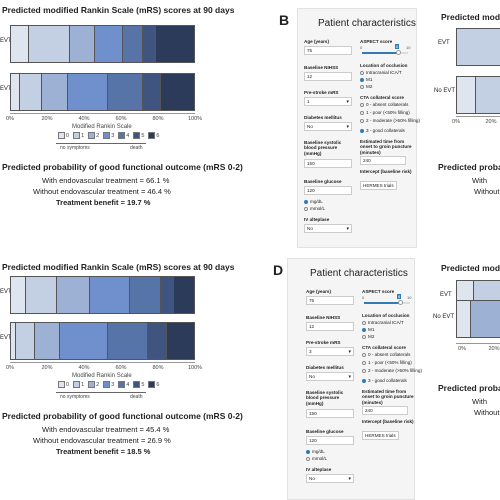  Describe the element at coordinates (376, 41) in the screenshot. I see `aspect-label: ASPECT score` at that location.